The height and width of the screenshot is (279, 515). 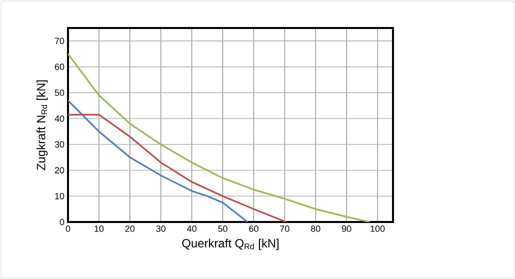 I want to click on y-tick-label: 10, so click(x=59, y=196).